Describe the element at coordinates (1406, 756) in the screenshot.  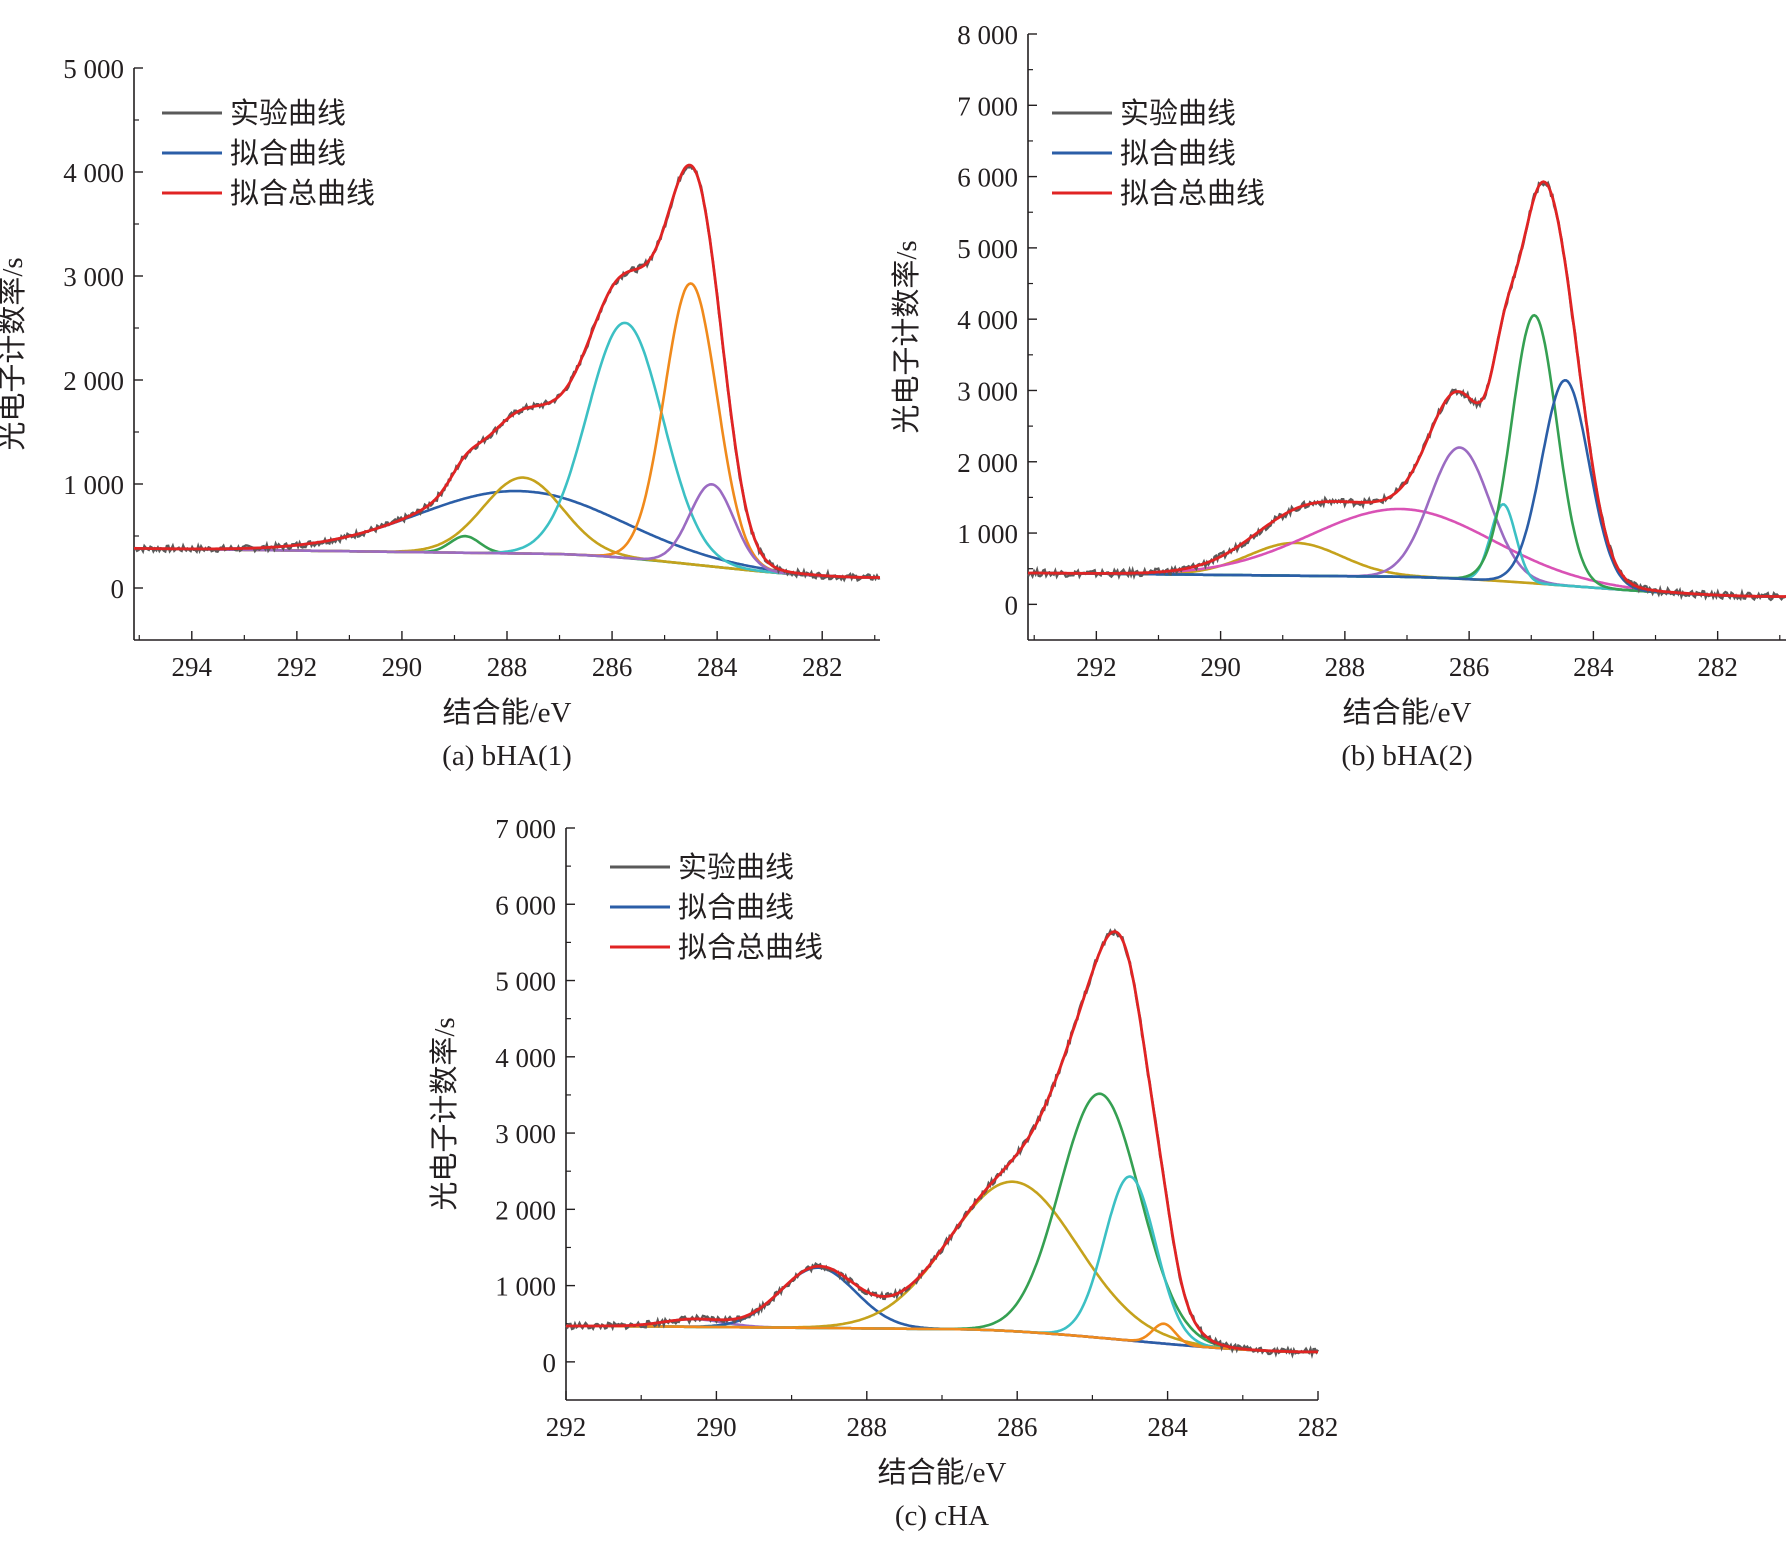
I see `caption: (b) bHA(2)` at that location.